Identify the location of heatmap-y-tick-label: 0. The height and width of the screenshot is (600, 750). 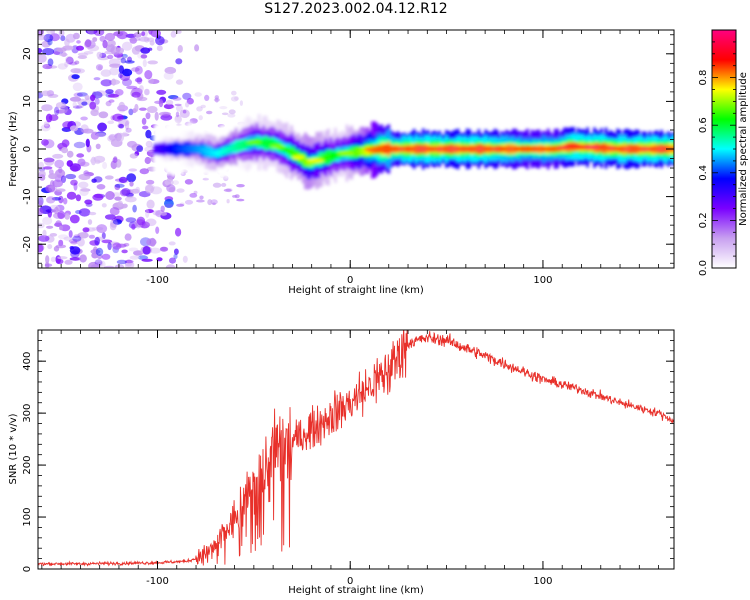
(27, 149).